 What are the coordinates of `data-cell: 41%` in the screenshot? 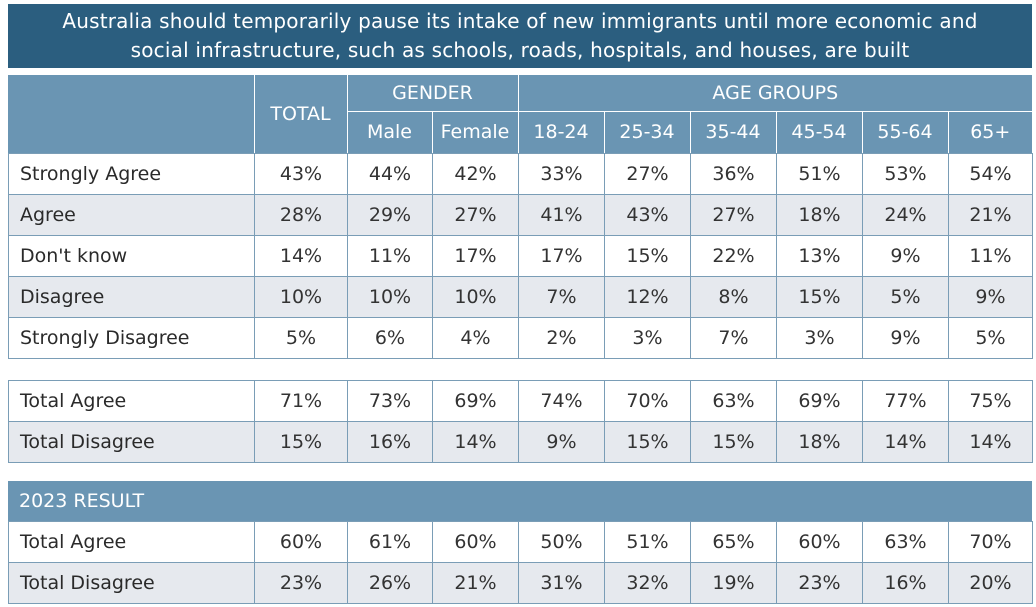 It's located at (561, 215).